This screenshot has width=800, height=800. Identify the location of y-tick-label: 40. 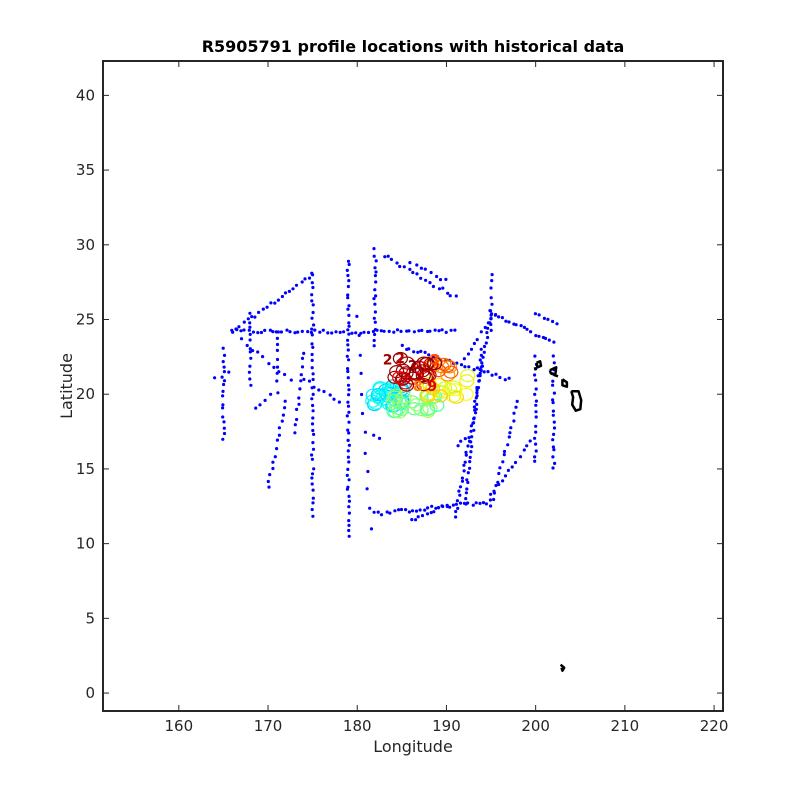
(85, 95).